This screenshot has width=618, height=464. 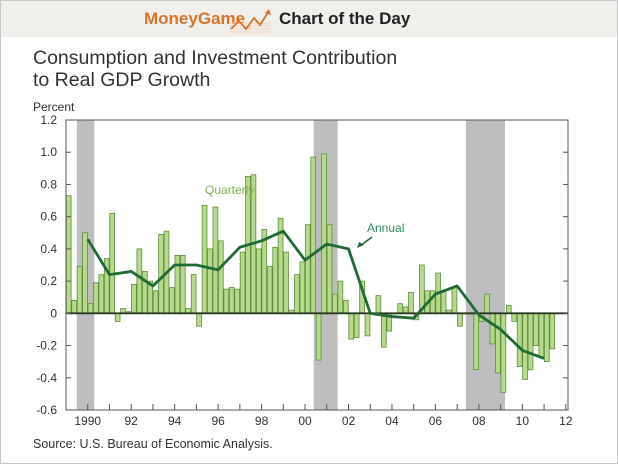 What do you see at coordinates (305, 421) in the screenshot?
I see `x-tick-label: 00` at bounding box center [305, 421].